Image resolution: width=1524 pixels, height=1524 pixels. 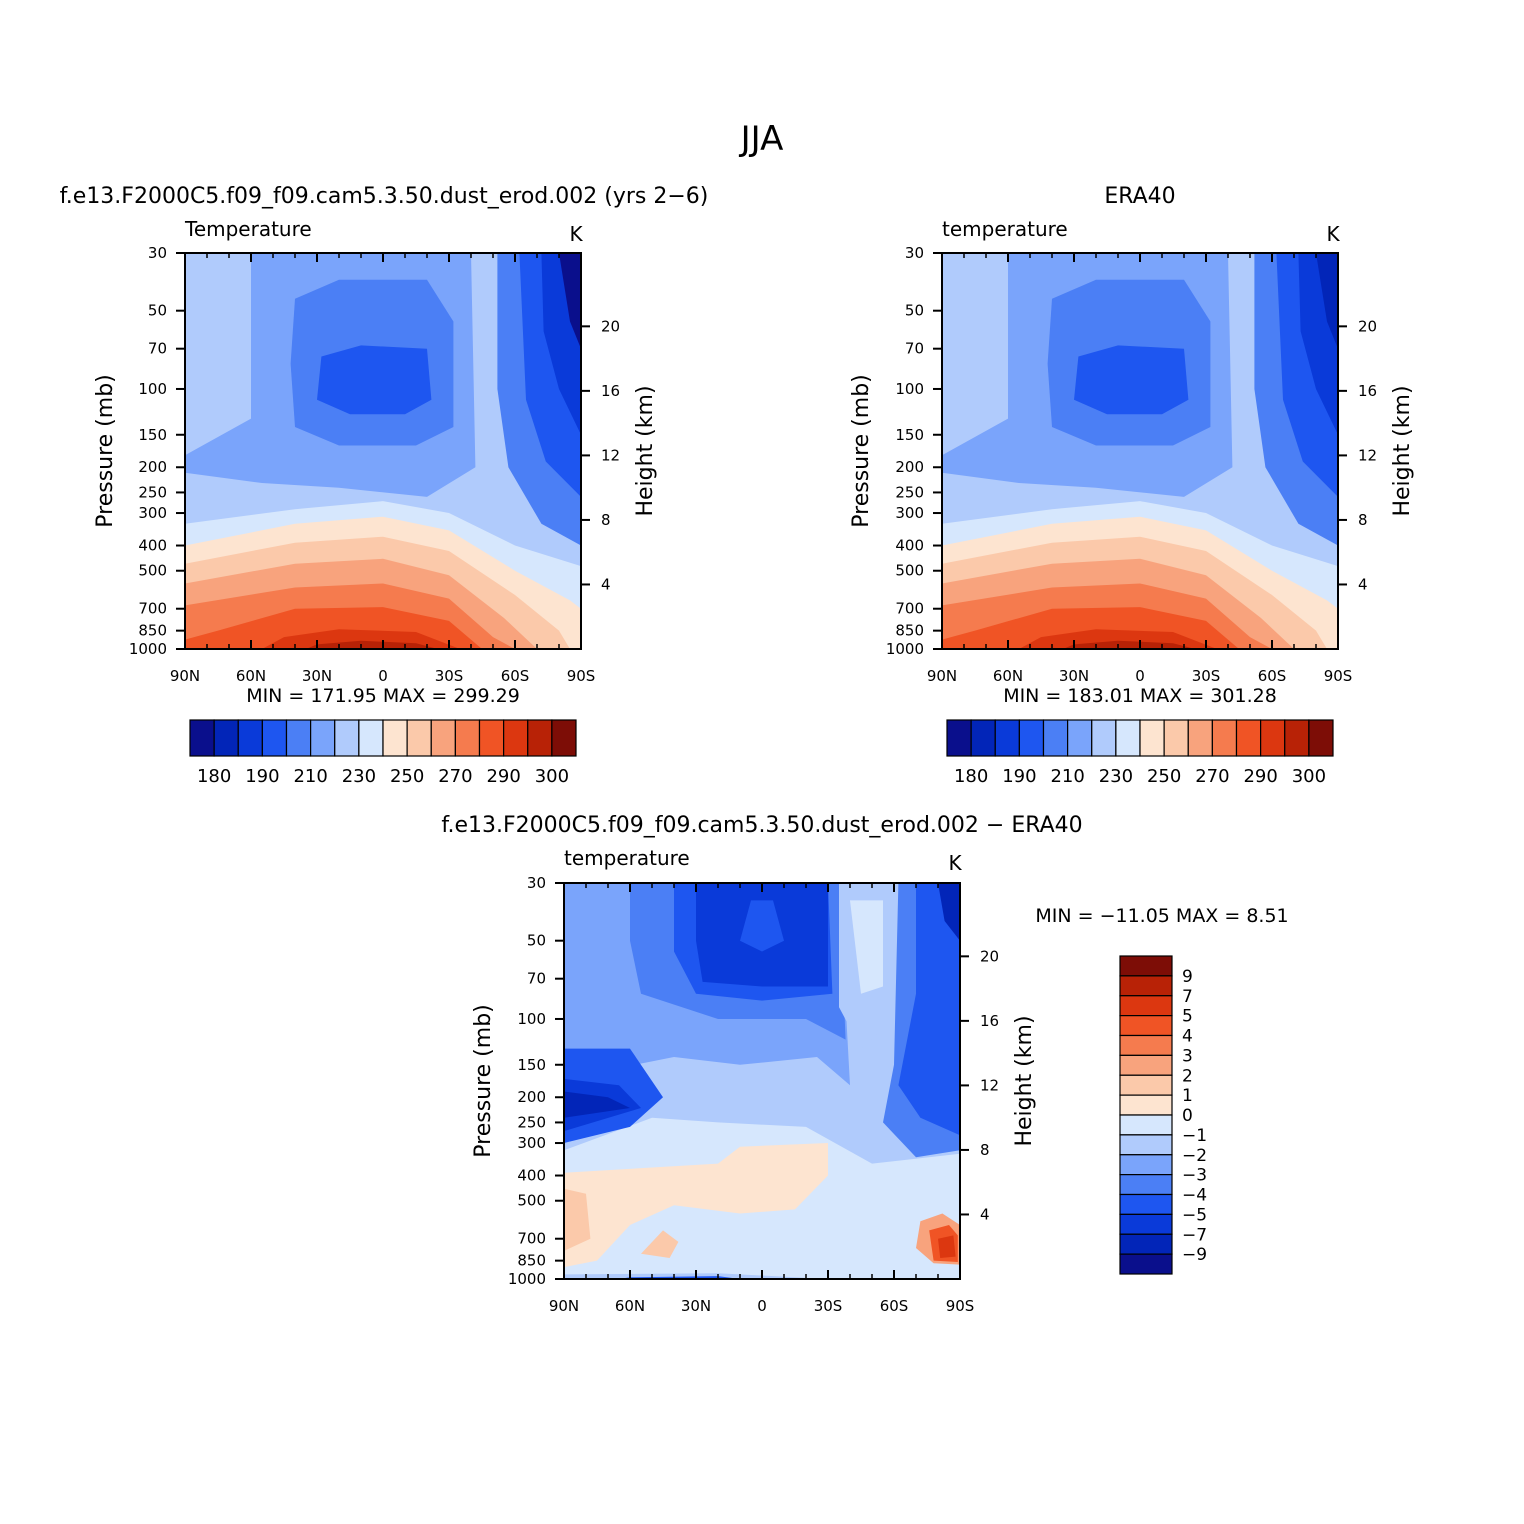 I want to click on panel-model-y-tick-label: 150, so click(x=152, y=435).